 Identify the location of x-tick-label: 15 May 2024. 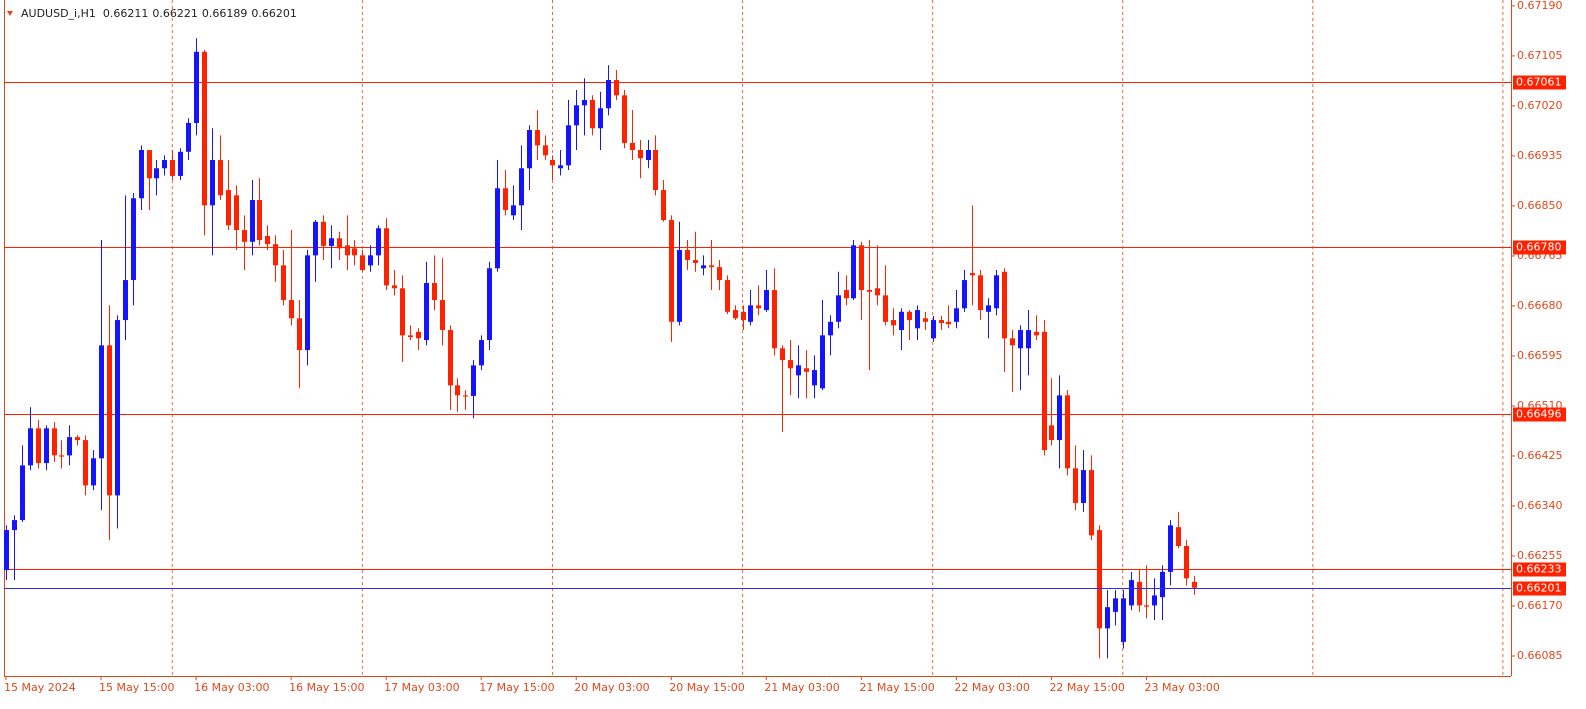
(40, 687).